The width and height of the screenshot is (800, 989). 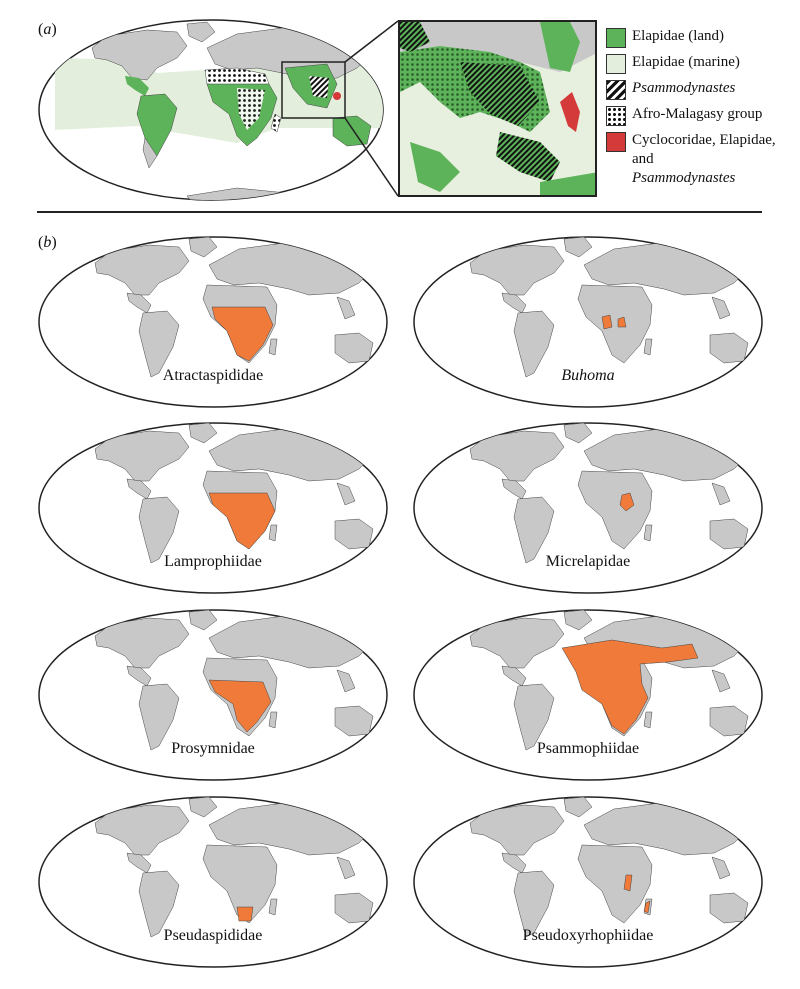 What do you see at coordinates (213, 561) in the screenshot?
I see `map-caption: Lamprophiidae` at bounding box center [213, 561].